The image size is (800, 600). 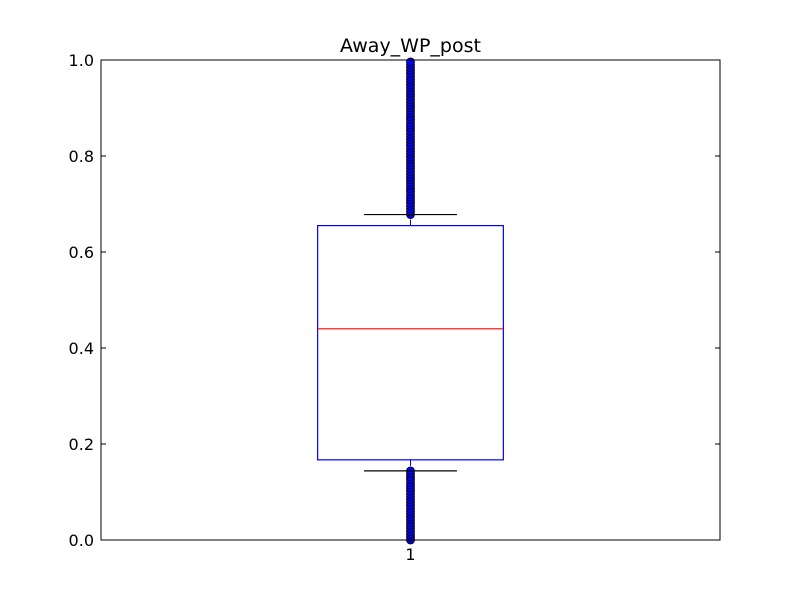 What do you see at coordinates (81, 540) in the screenshot?
I see `y-tick-label: 0.0` at bounding box center [81, 540].